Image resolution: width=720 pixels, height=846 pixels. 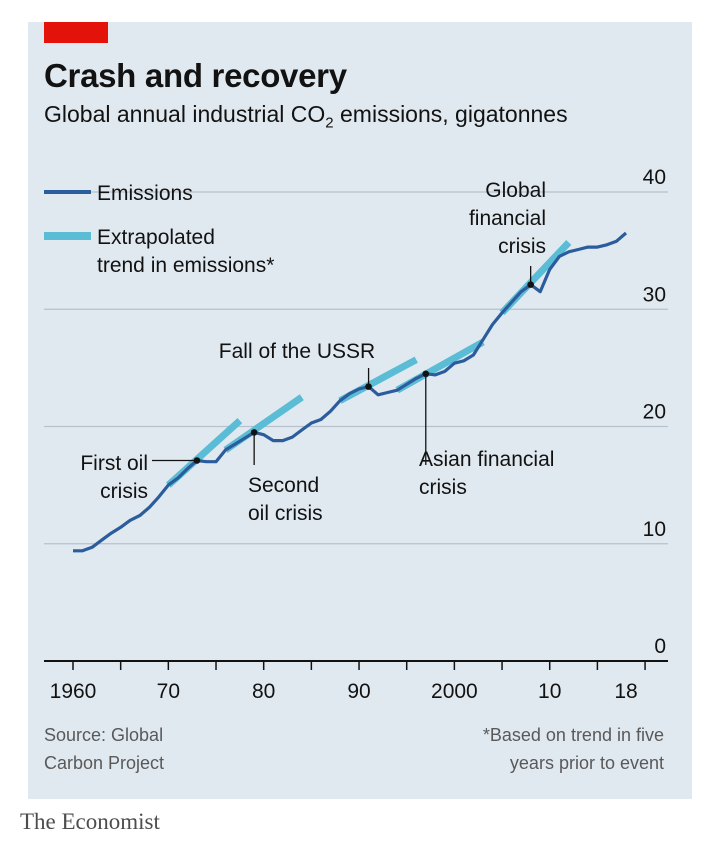 I want to click on subtitle-rest: emissions, gigatonnes, so click(x=450, y=114).